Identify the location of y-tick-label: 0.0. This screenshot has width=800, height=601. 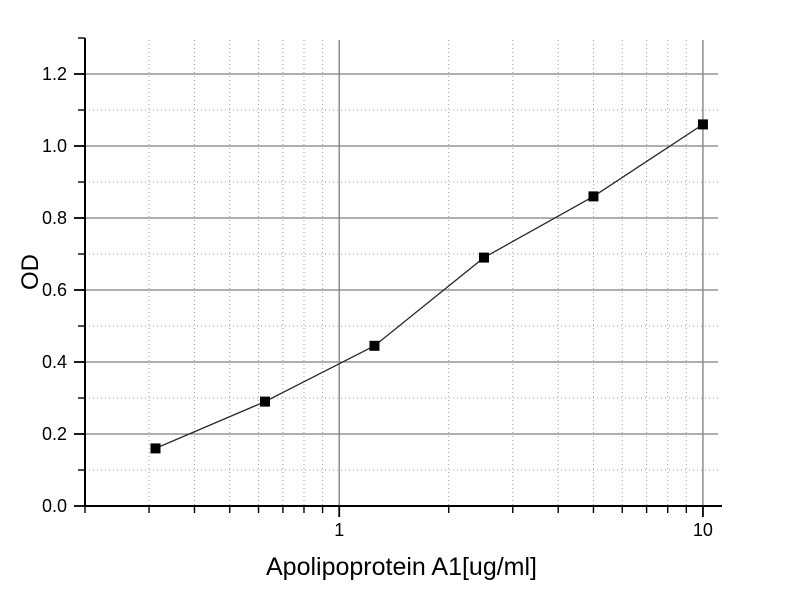
(54, 506).